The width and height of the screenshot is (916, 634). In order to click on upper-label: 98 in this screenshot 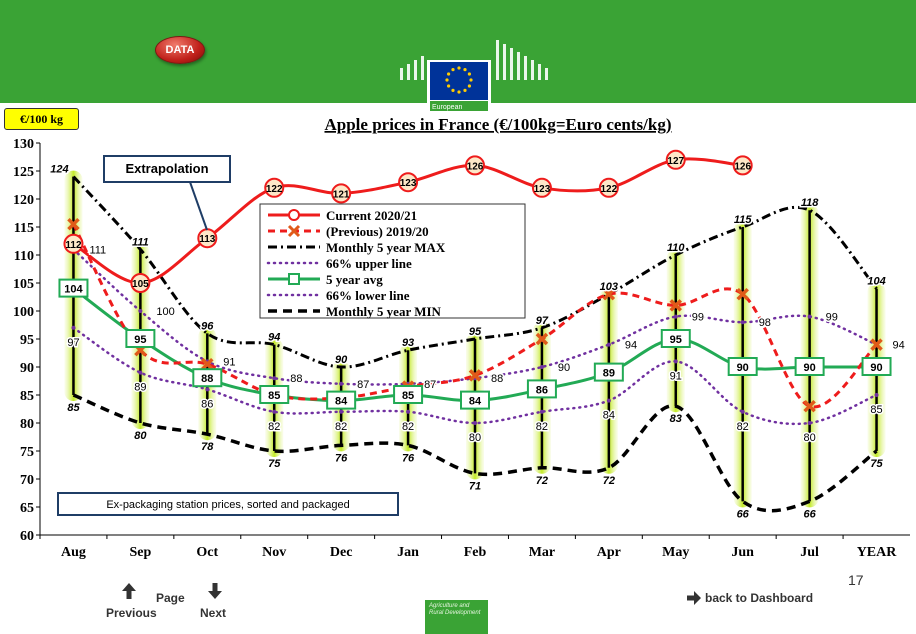, I will do `click(765, 323)`.